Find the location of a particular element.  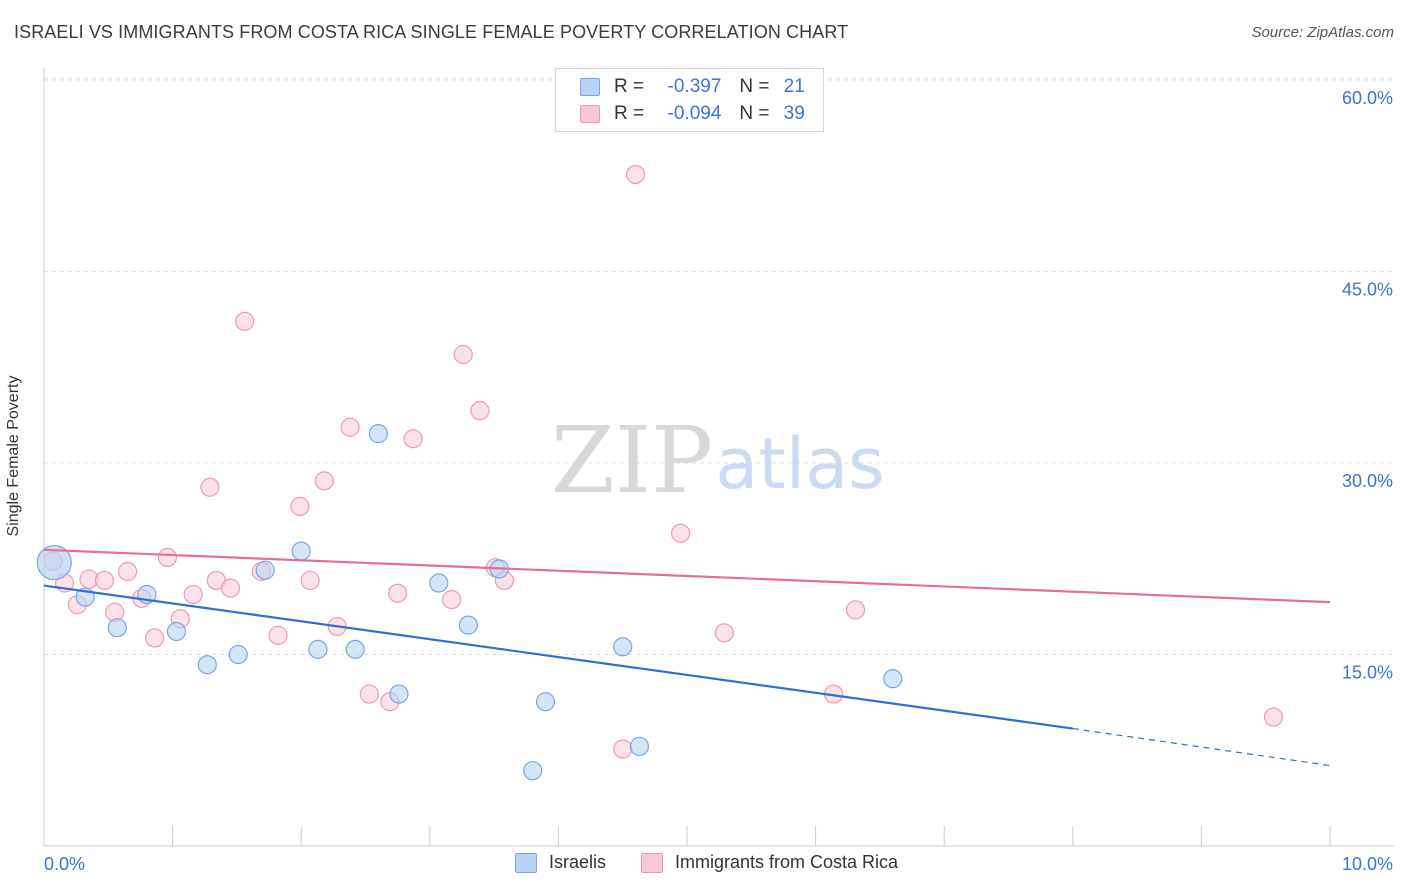

x-tick-label: 0.0% is located at coordinates (64, 864).